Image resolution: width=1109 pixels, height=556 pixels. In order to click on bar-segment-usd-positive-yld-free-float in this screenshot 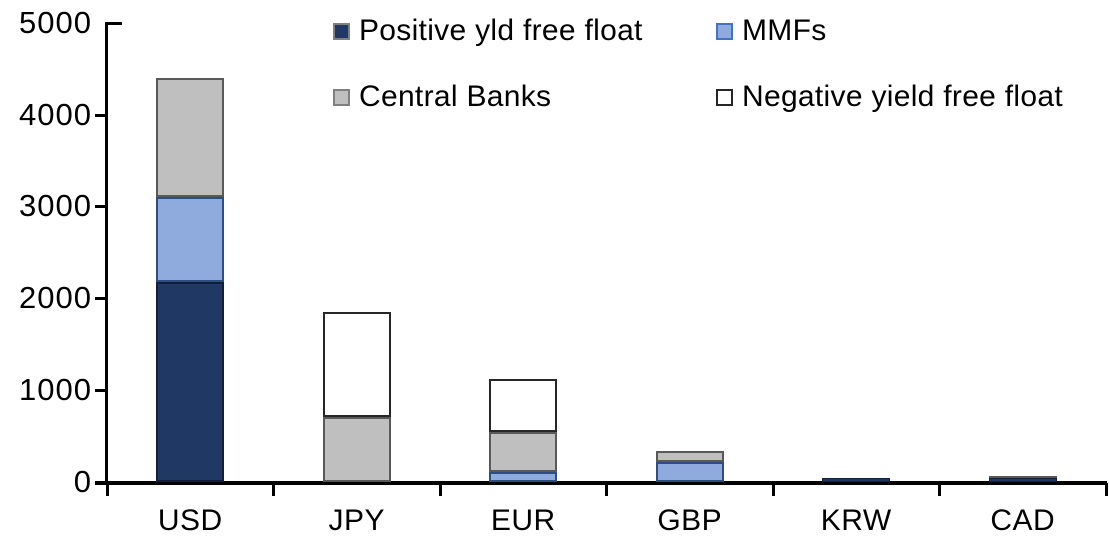, I will do `click(190, 381)`.